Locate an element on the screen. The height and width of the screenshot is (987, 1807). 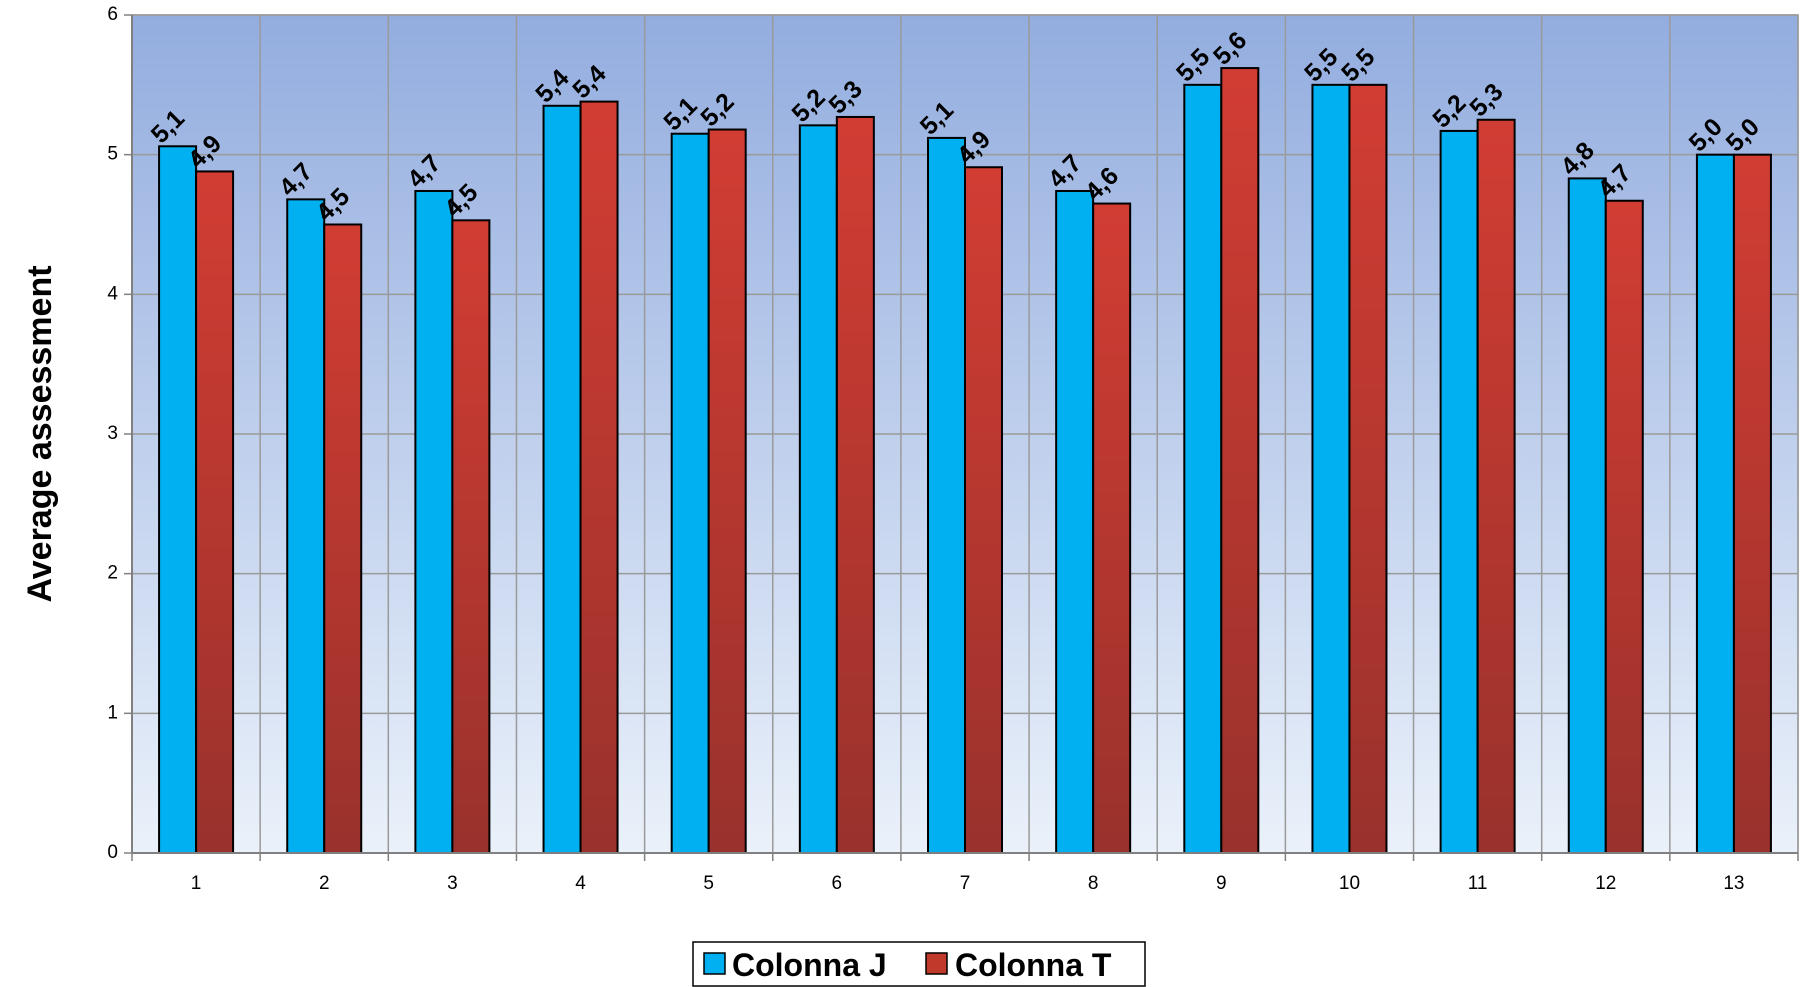
y-tick-label: 4 is located at coordinates (112, 293).